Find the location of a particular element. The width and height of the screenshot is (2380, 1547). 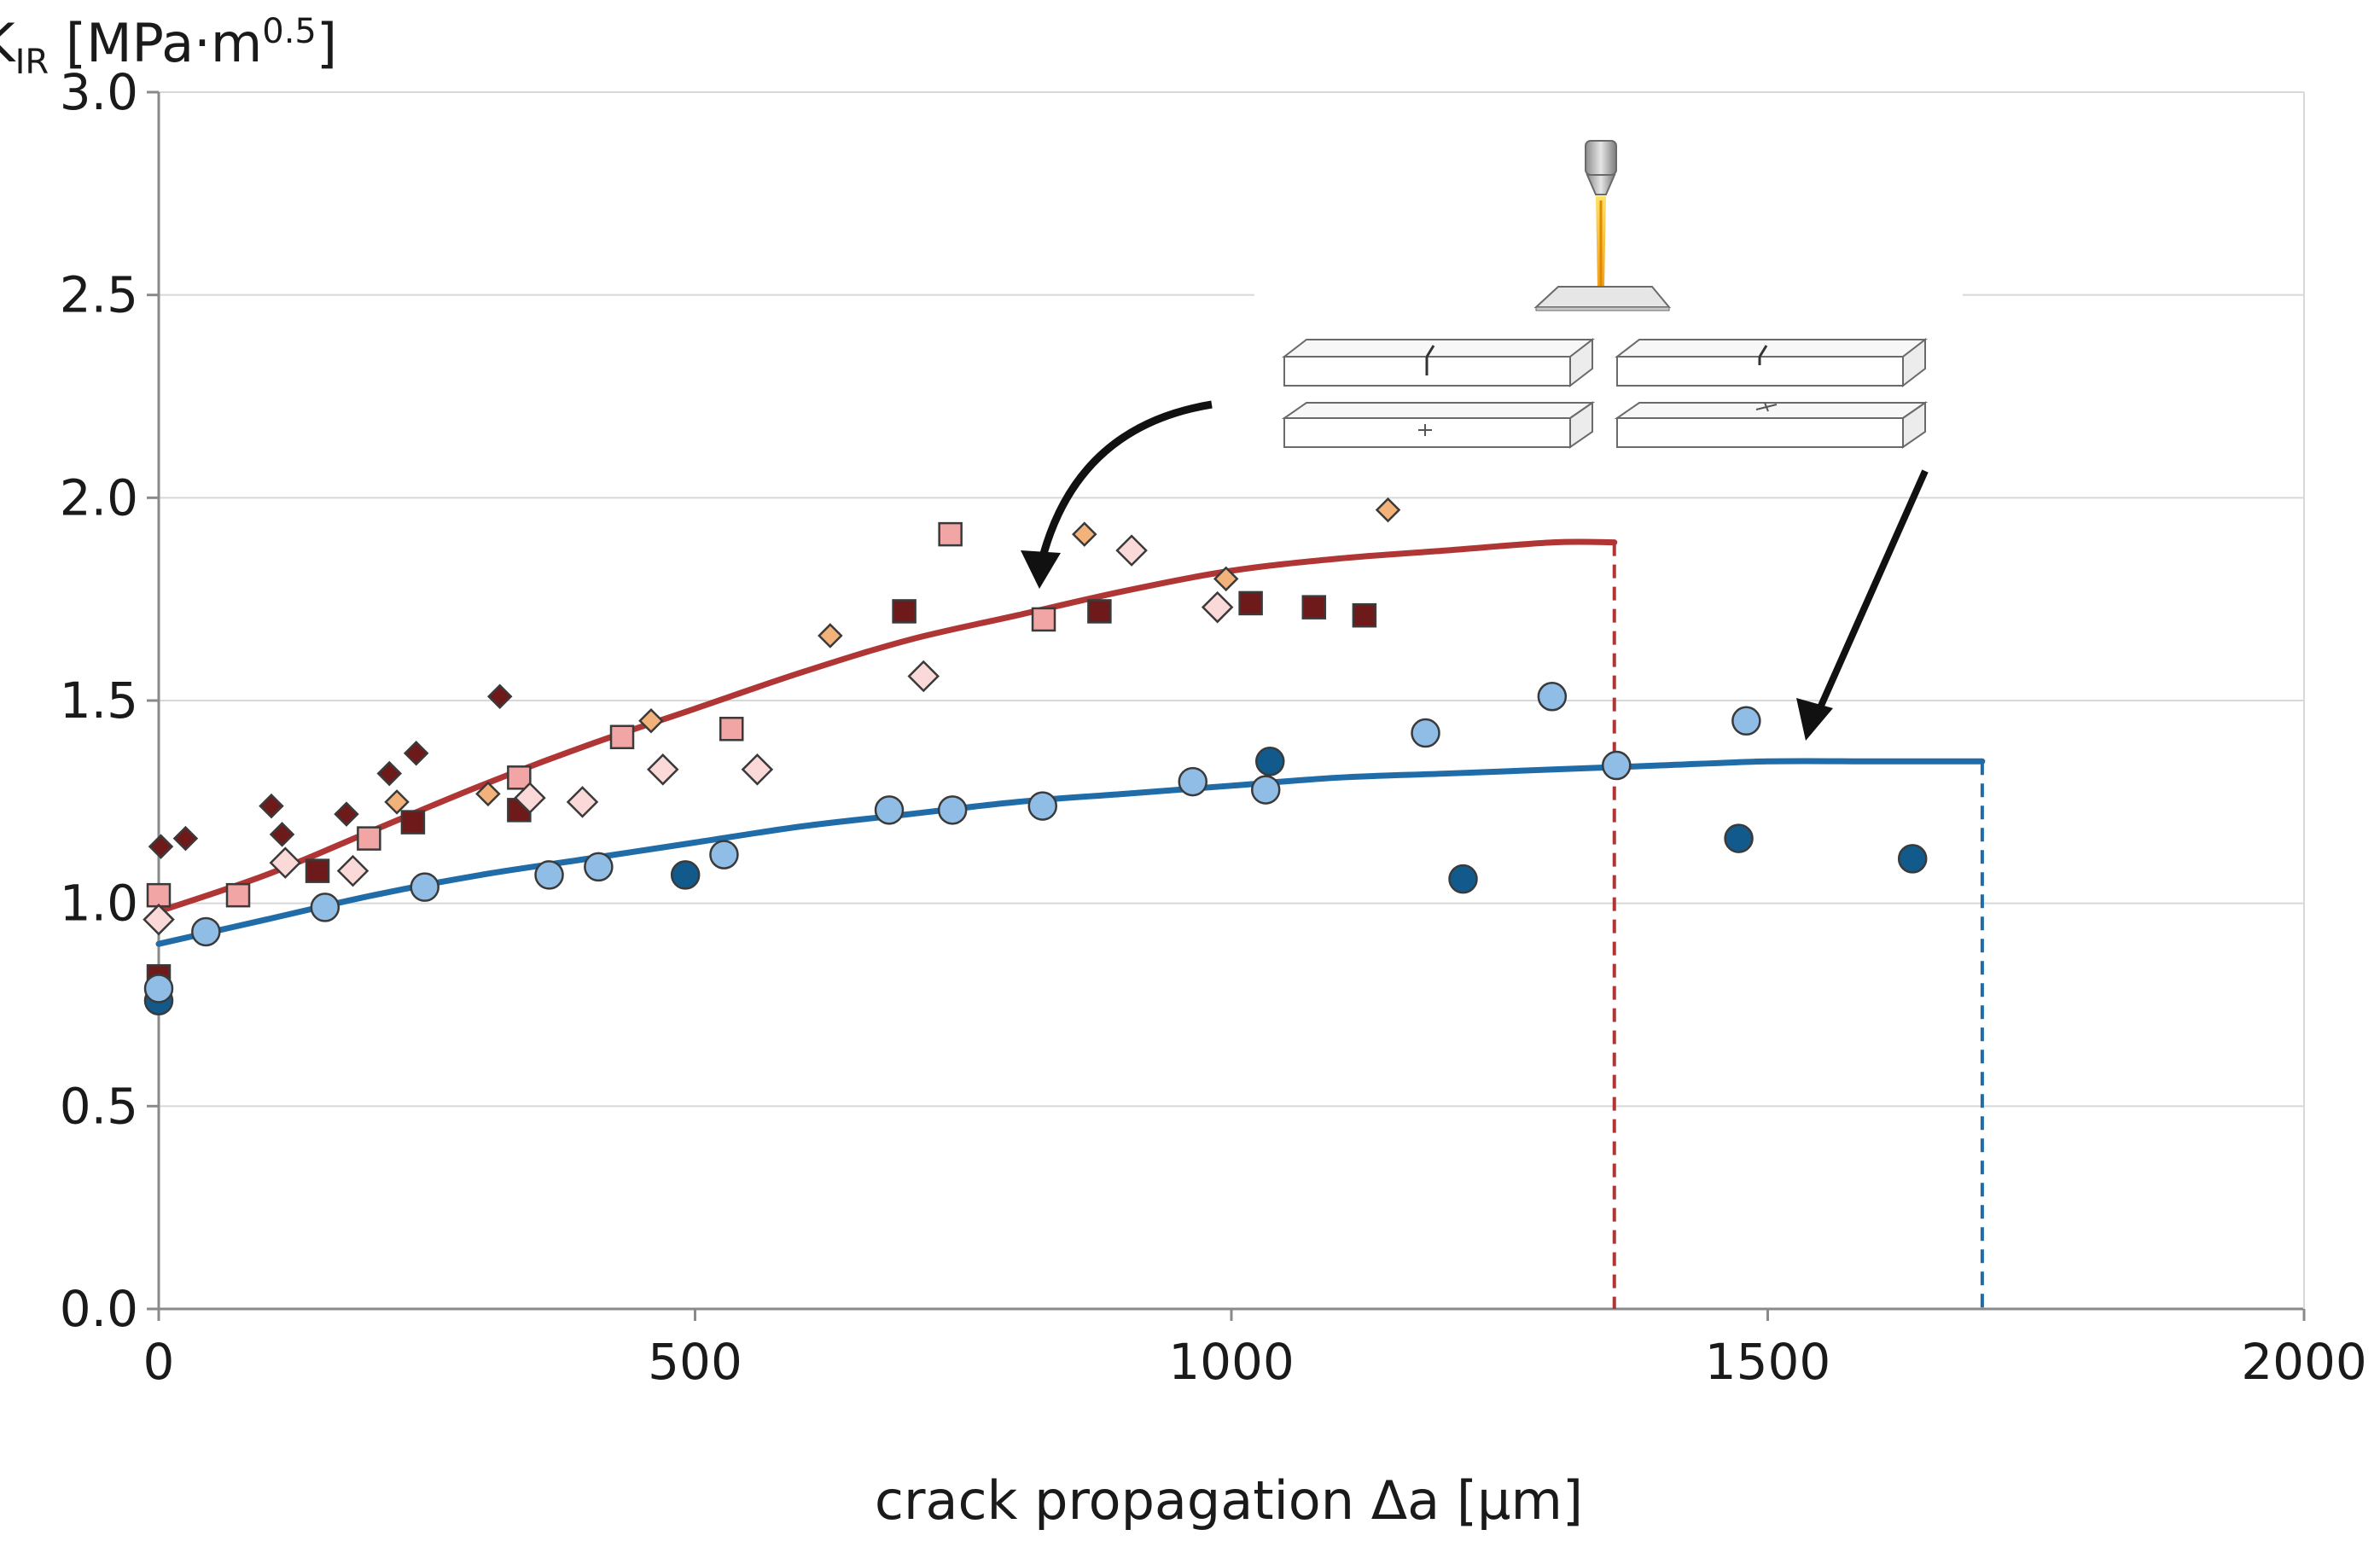

y-tick-label: 0.5 is located at coordinates (99, 1106).